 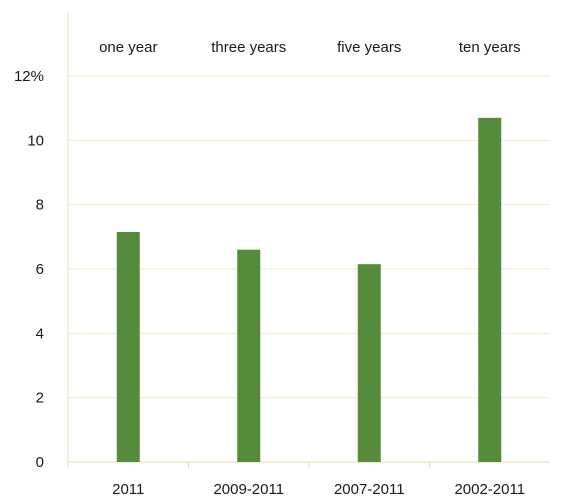 What do you see at coordinates (128, 47) in the screenshot?
I see `period-label: one year` at bounding box center [128, 47].